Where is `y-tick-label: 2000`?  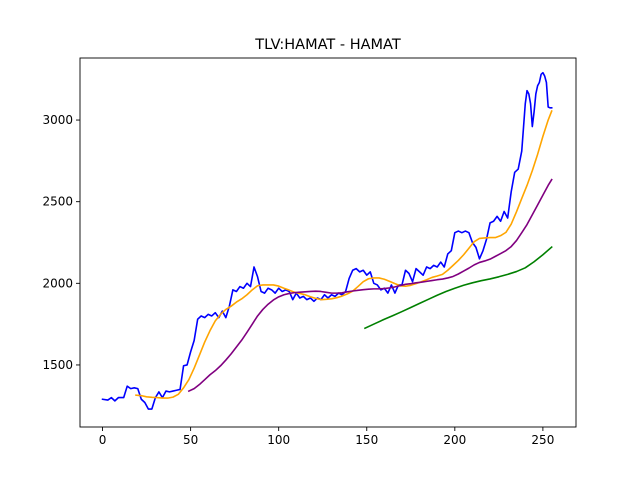 y-tick-label: 2000 is located at coordinates (57, 283).